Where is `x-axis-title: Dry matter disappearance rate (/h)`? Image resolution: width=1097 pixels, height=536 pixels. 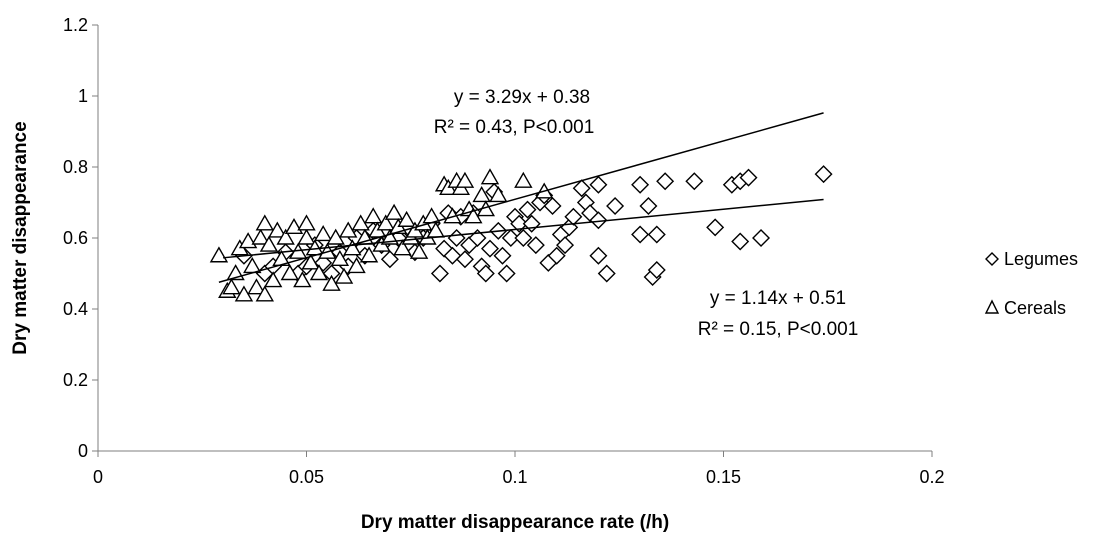
x-axis-title: Dry matter disappearance rate (/h) is located at coordinates (515, 522).